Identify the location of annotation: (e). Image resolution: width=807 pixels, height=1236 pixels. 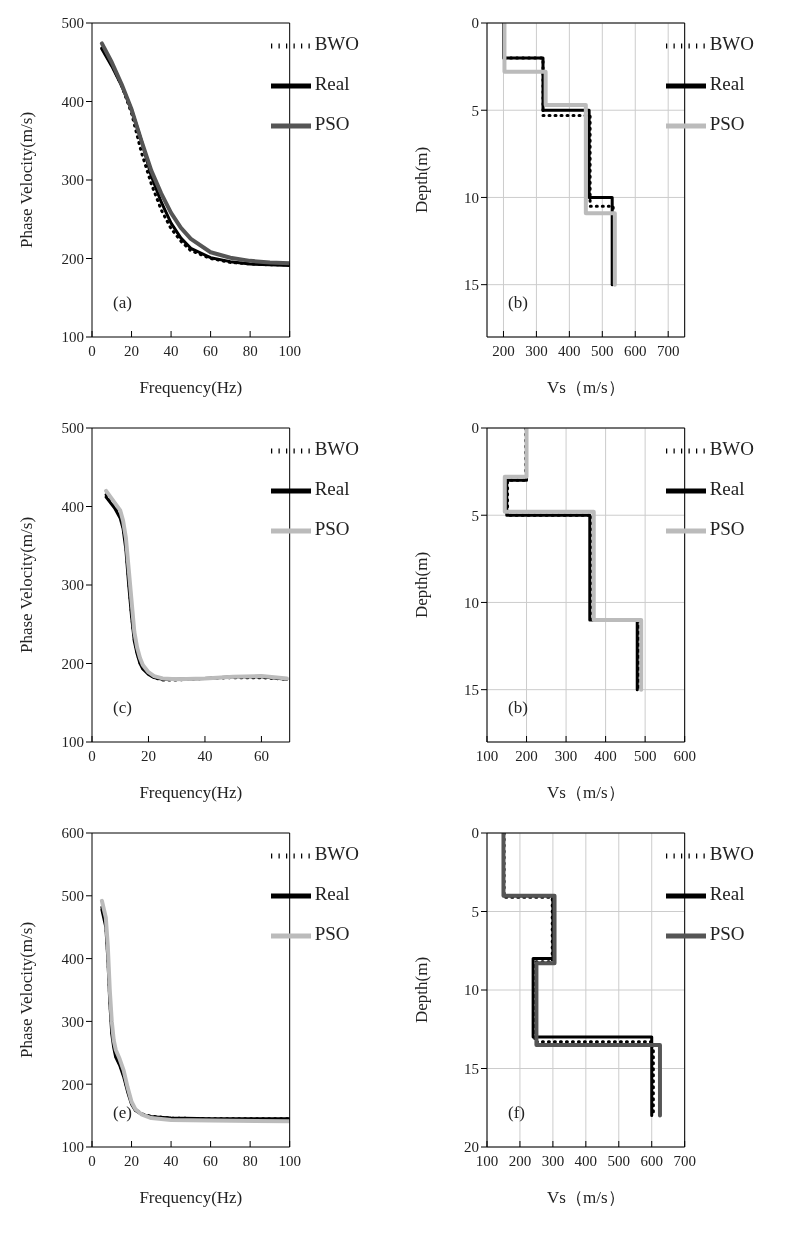
(122, 1113).